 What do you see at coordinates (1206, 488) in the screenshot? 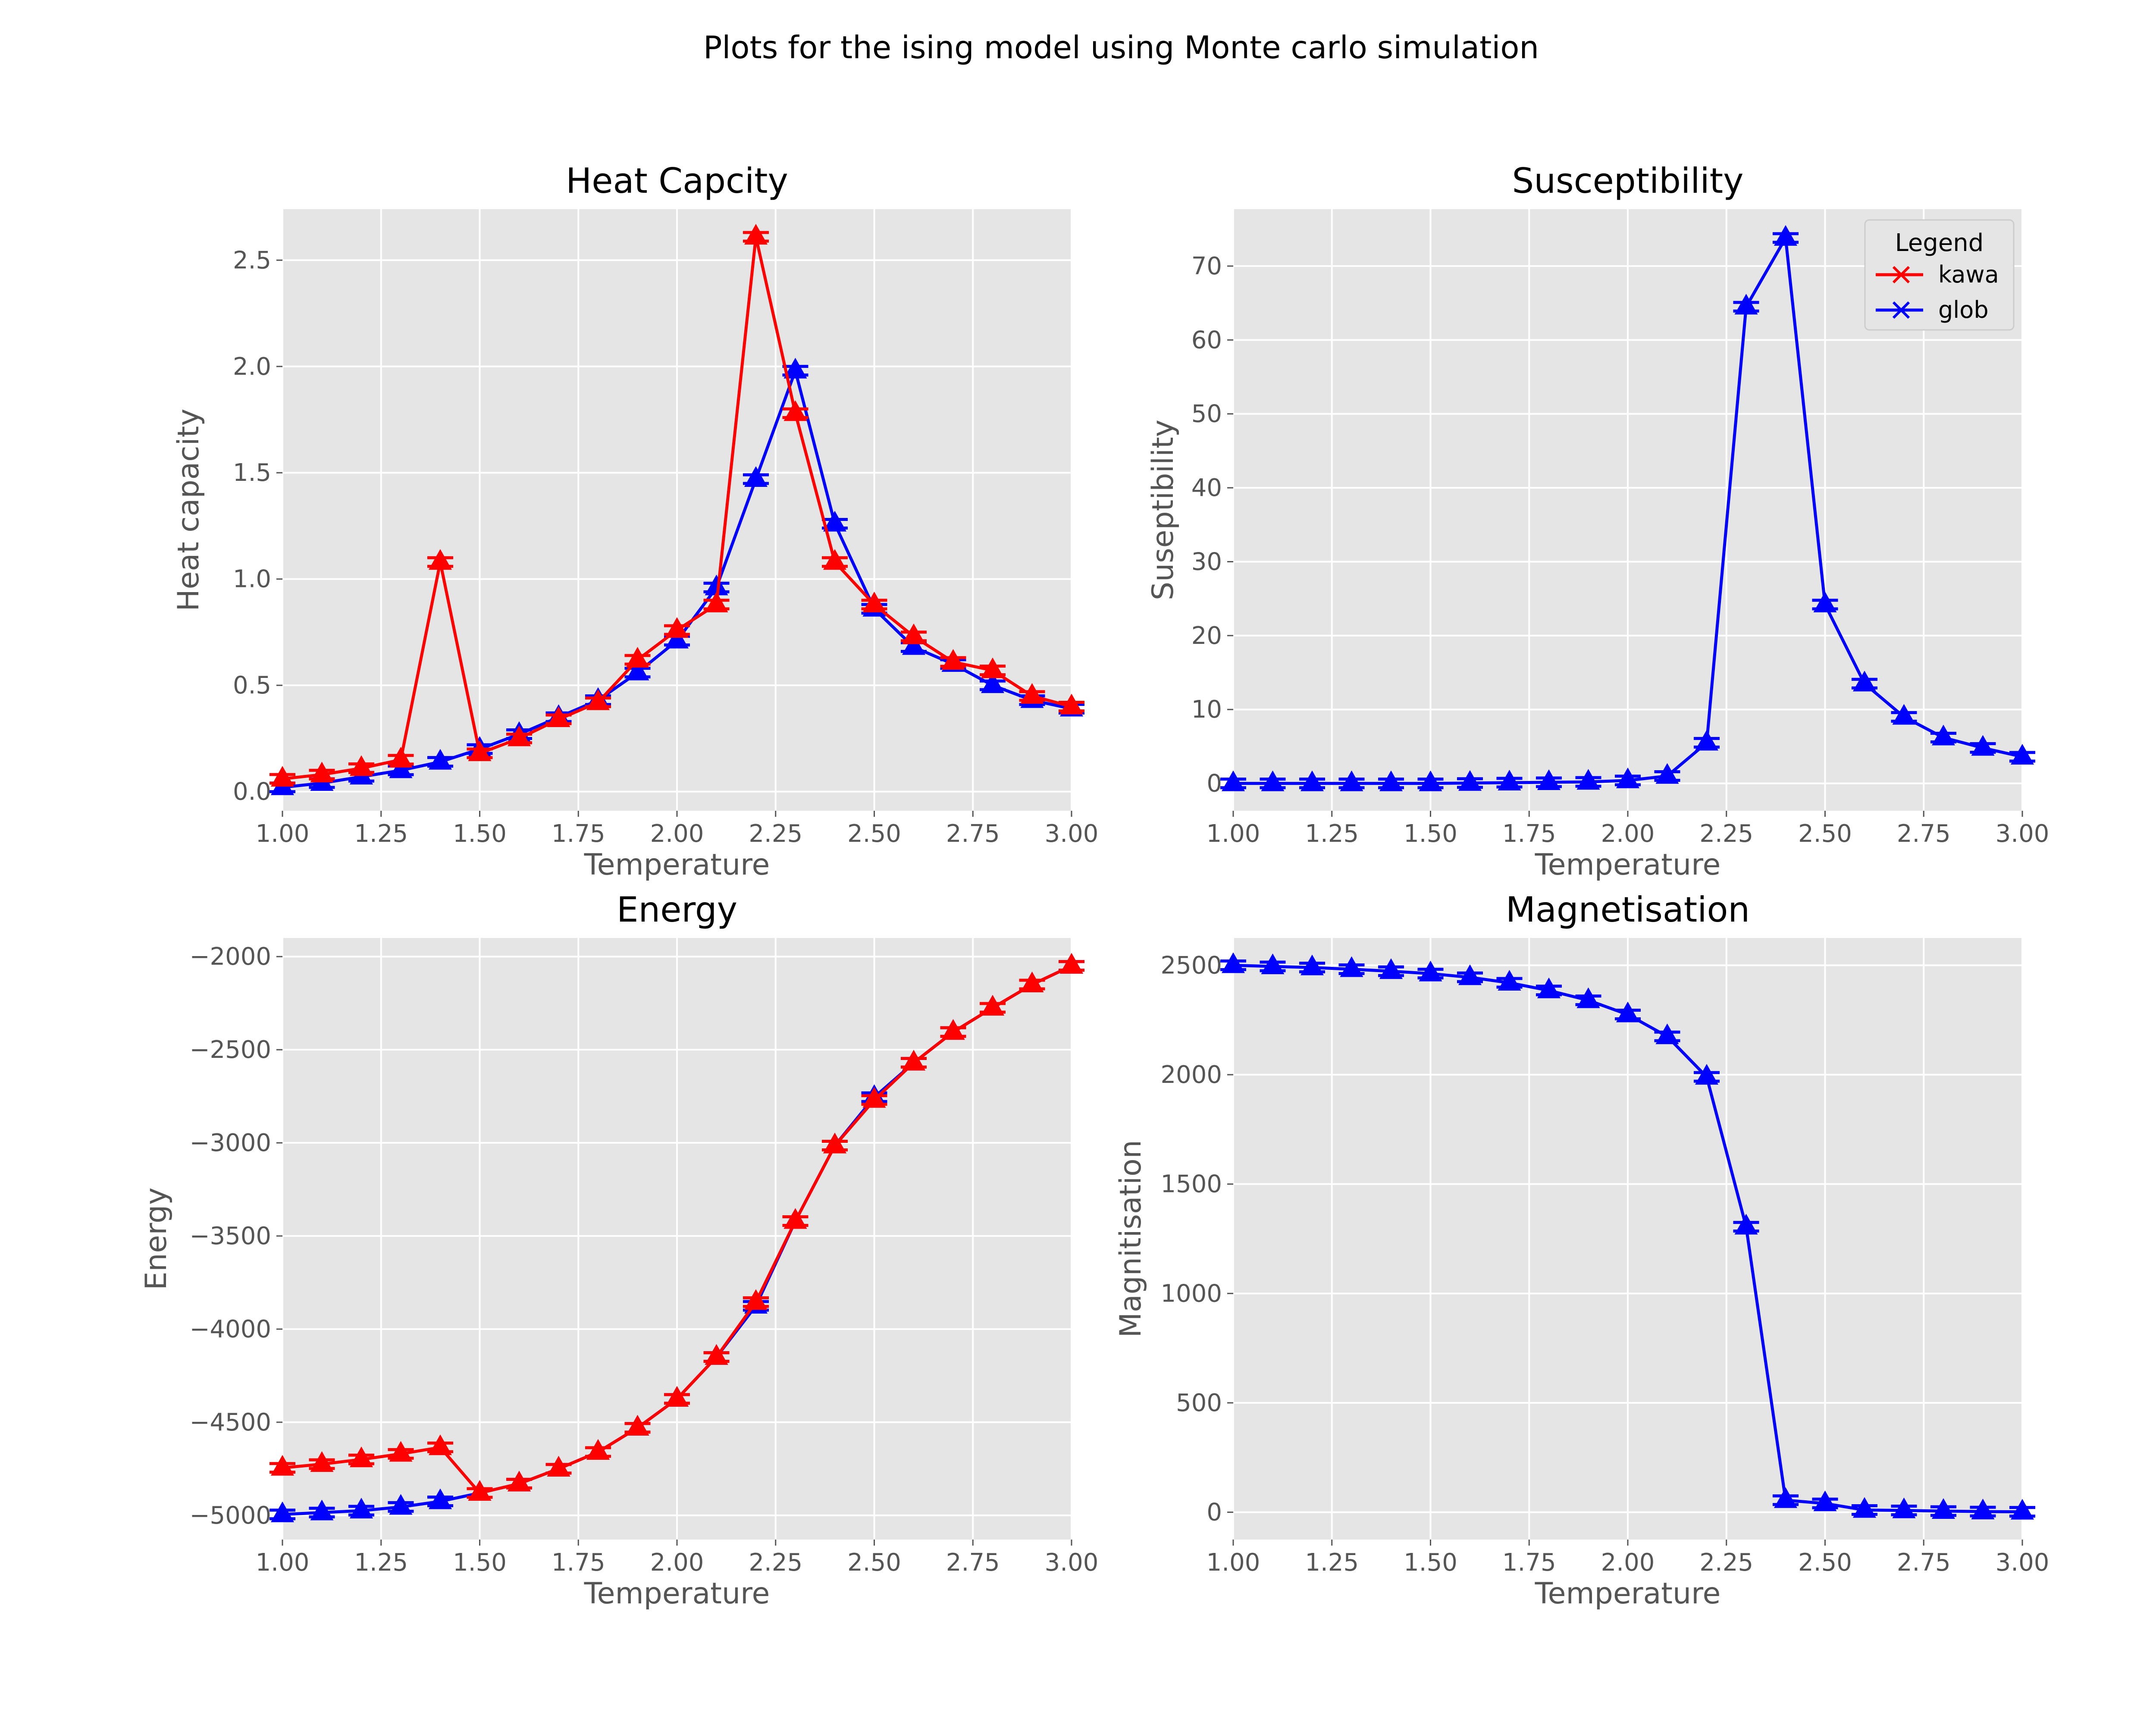
I see `y-tick-label: 40` at bounding box center [1206, 488].